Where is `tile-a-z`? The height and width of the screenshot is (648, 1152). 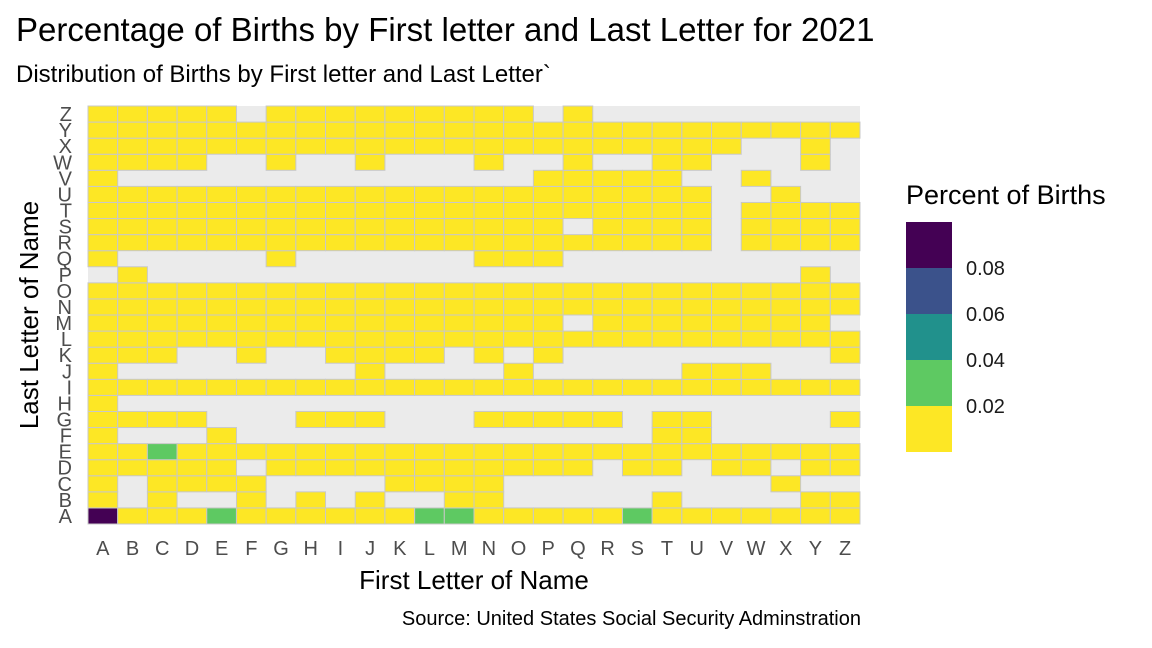 tile-a-z is located at coordinates (103, 114).